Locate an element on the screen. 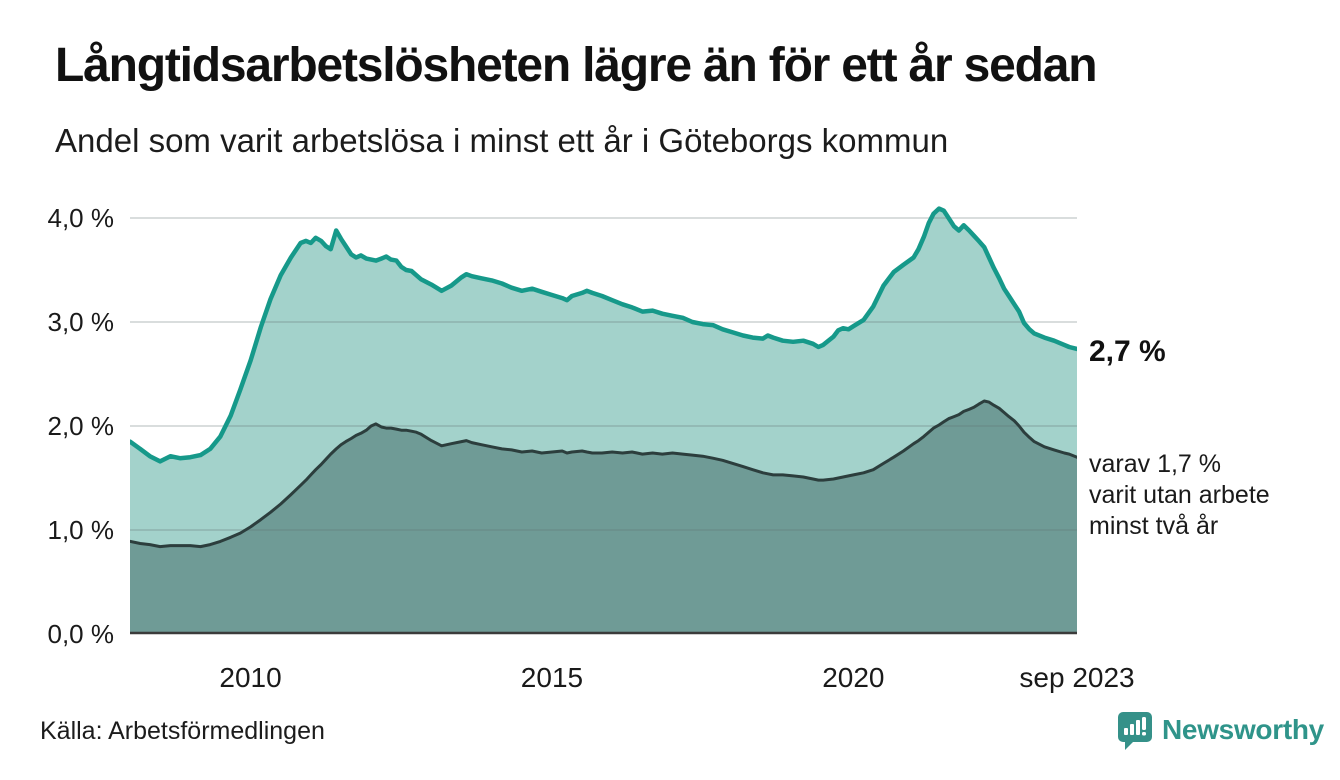 Image resolution: width=1340 pixels, height=780 pixels. x-axis-label: 2015 is located at coordinates (552, 677).